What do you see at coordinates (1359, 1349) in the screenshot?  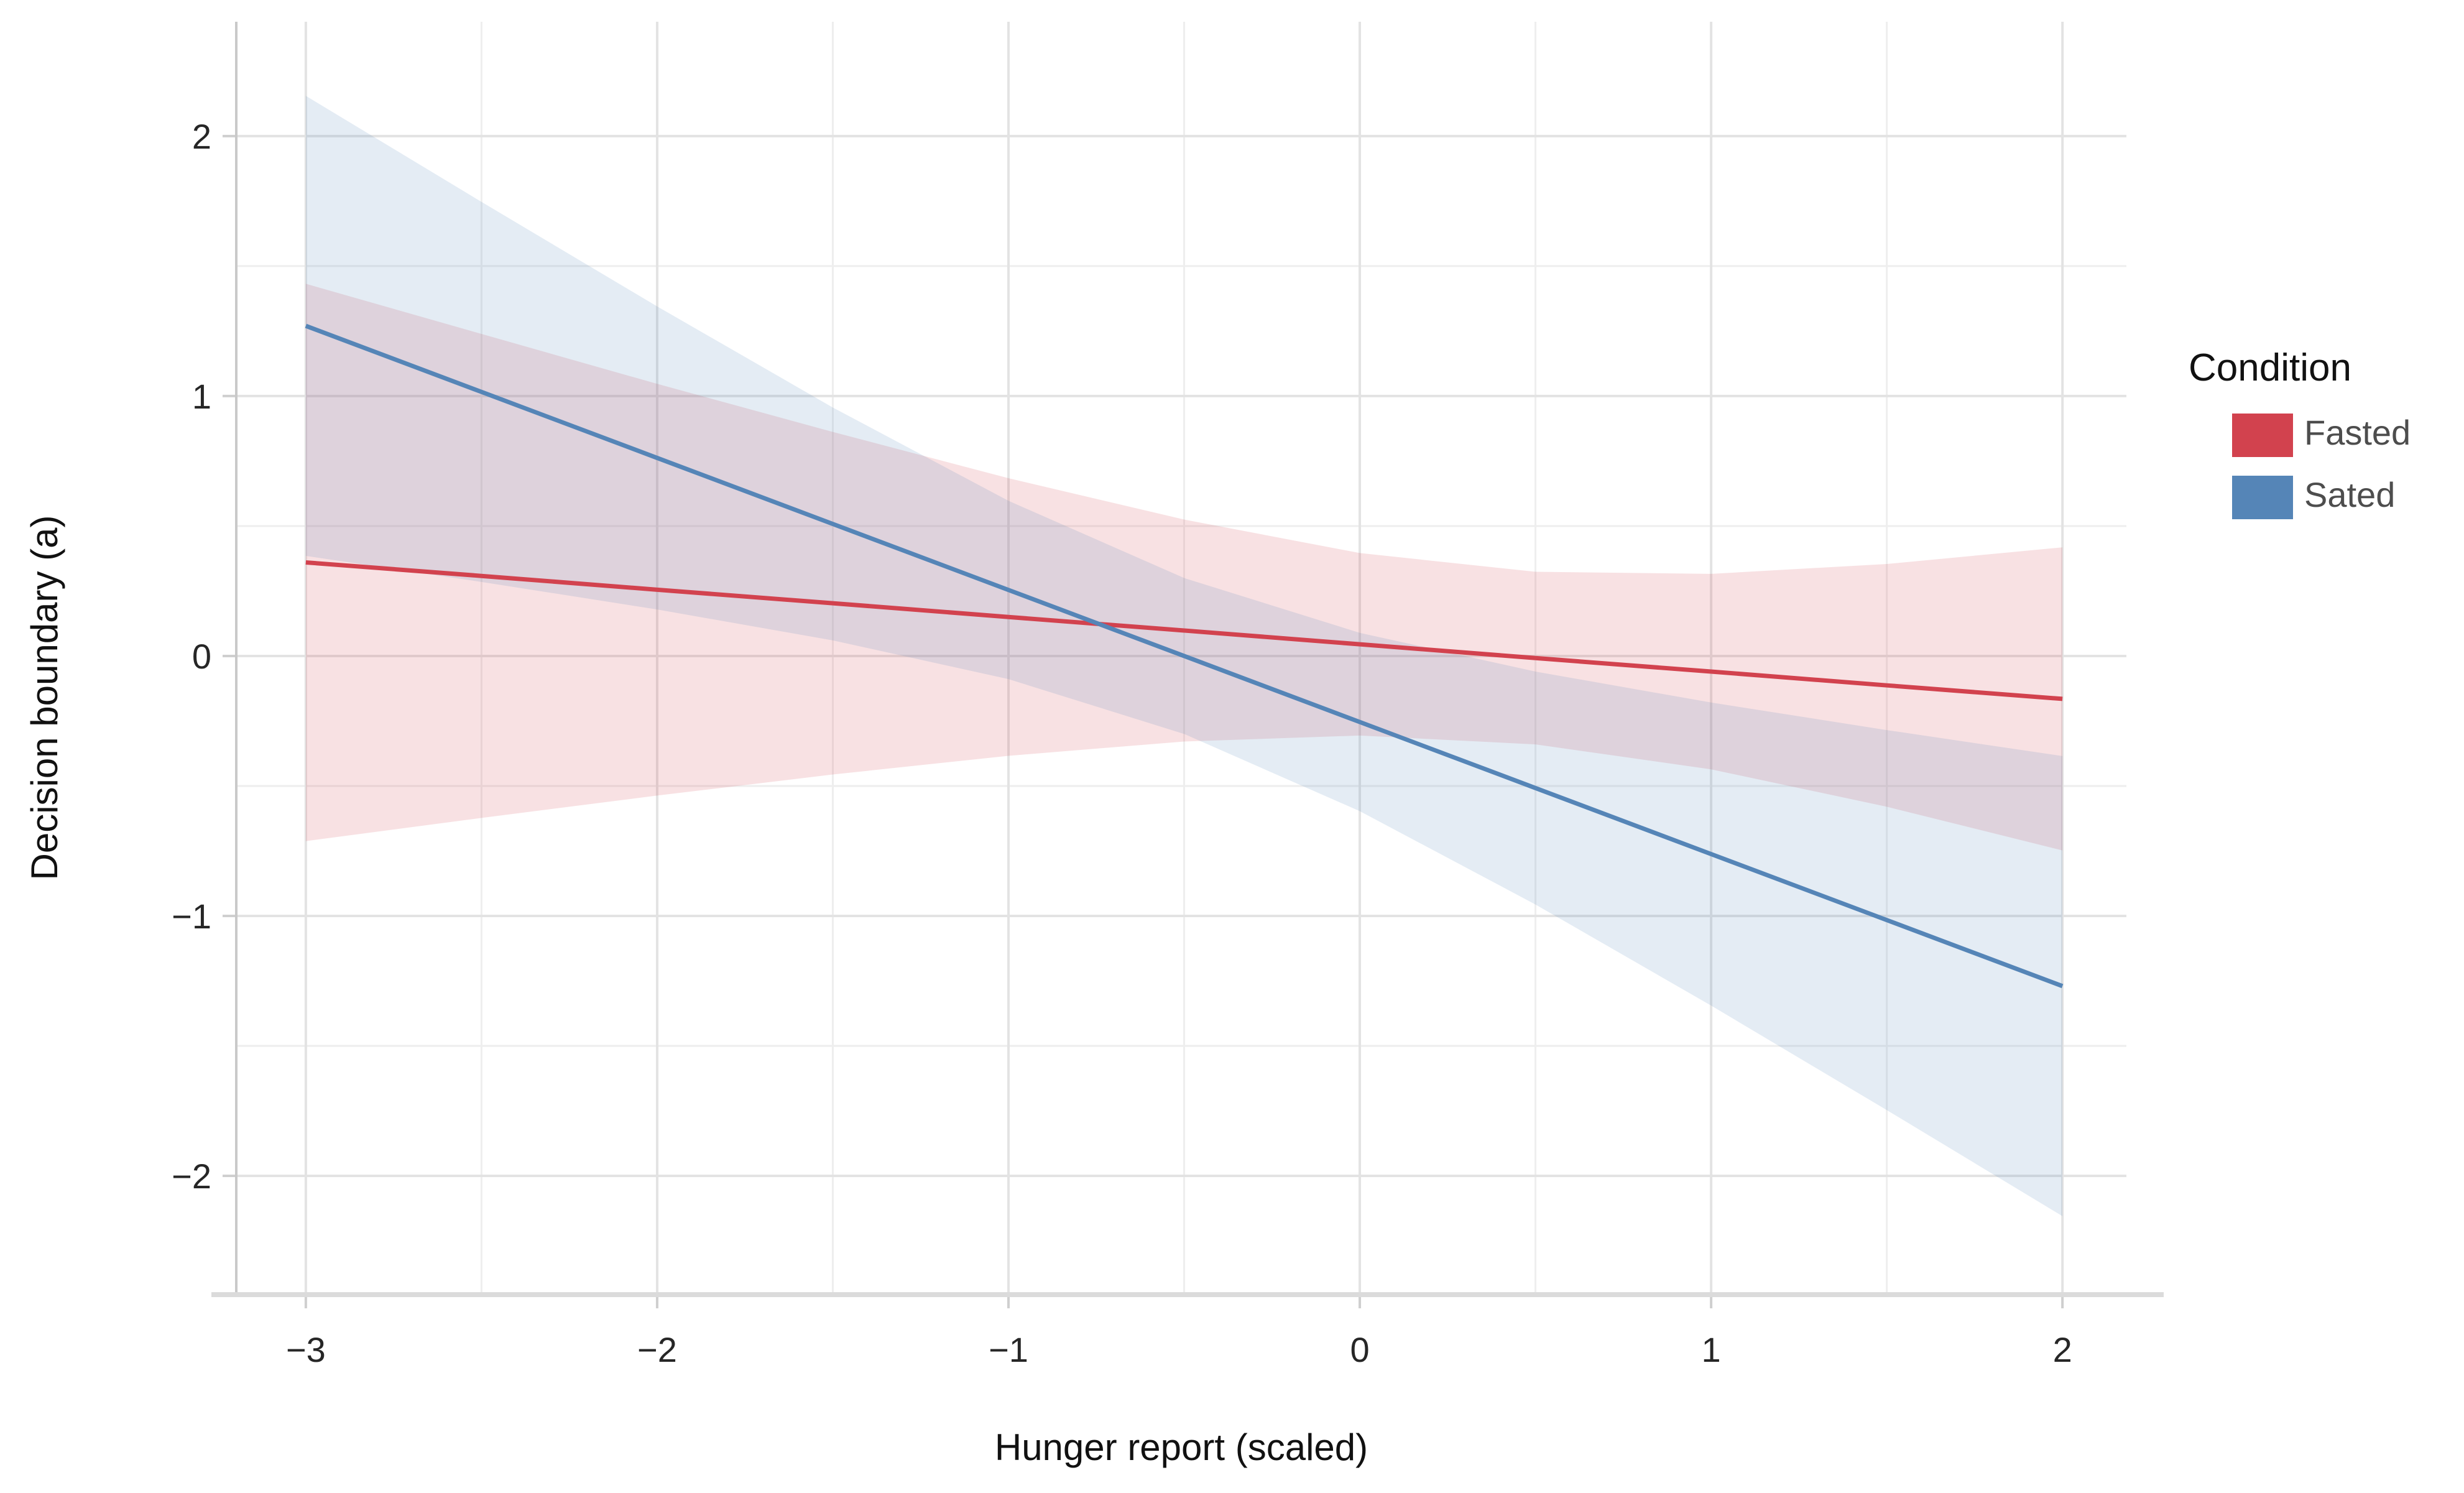 I see `x-tick-label: 0` at bounding box center [1359, 1349].